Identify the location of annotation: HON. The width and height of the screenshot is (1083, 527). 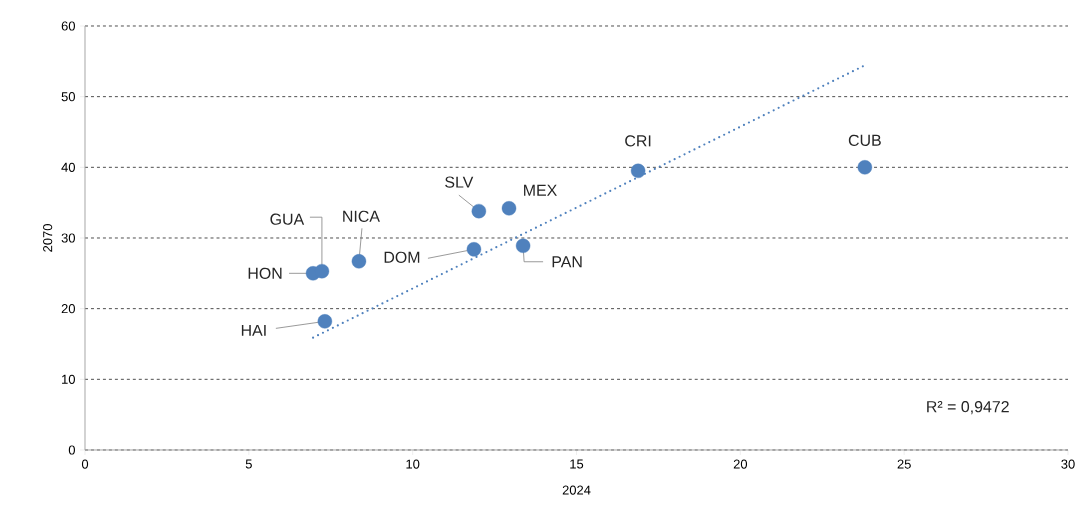
(265, 273).